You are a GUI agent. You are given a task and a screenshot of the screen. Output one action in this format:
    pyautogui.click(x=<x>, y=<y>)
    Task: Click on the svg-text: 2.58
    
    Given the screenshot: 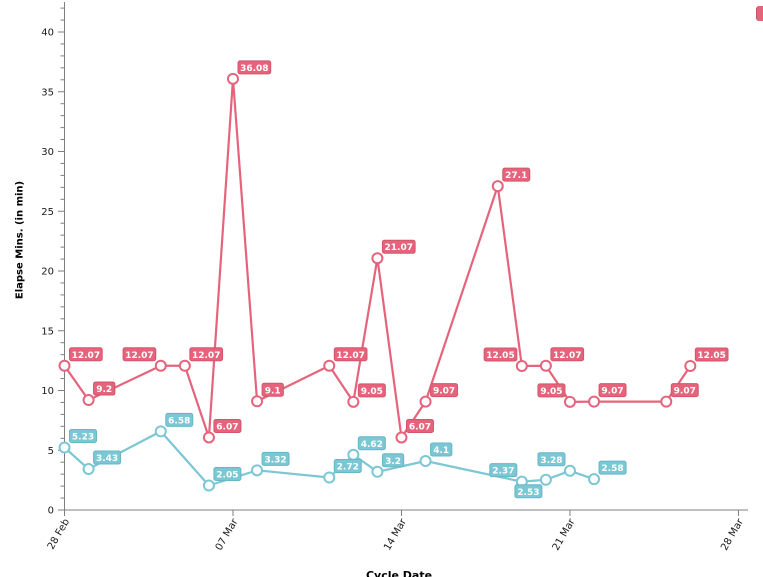 What is the action you would take?
    pyautogui.click(x=612, y=469)
    